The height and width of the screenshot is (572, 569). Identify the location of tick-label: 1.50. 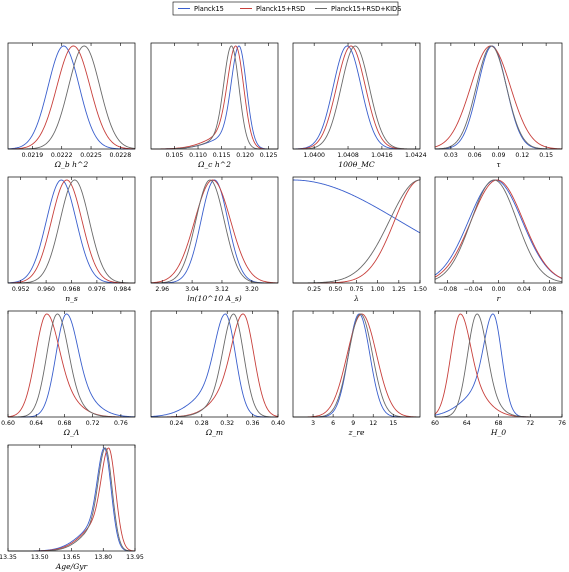
(420, 289).